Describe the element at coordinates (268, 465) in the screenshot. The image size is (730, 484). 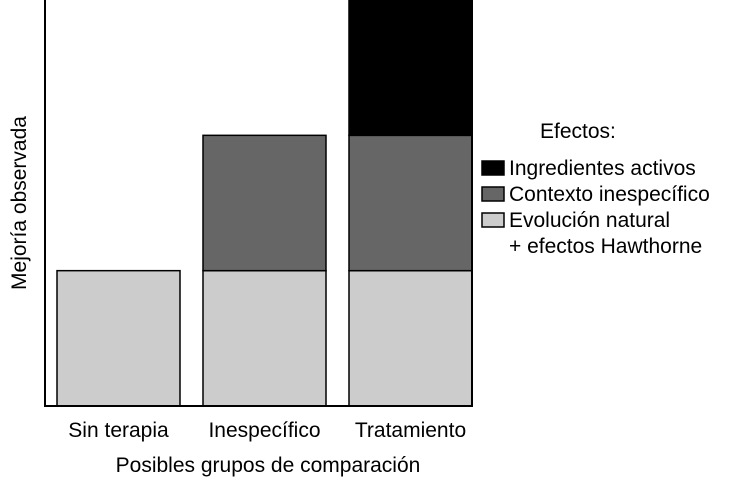
I see `x-axis-title: Posibles grupos de comparación` at that location.